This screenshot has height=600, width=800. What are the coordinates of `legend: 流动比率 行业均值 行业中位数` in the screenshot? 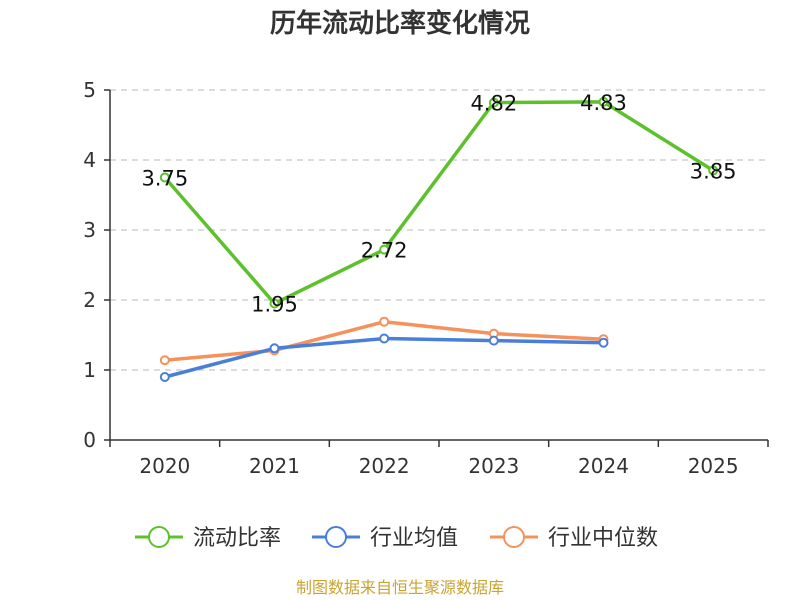 It's located at (396, 538).